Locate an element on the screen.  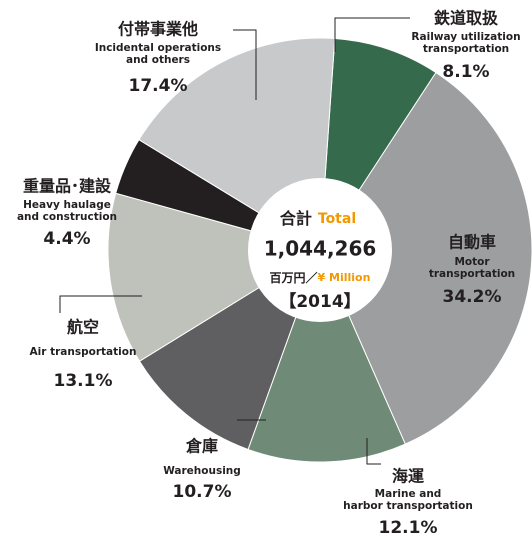
center-unit: 百万円／¥ Million is located at coordinates (320, 277).